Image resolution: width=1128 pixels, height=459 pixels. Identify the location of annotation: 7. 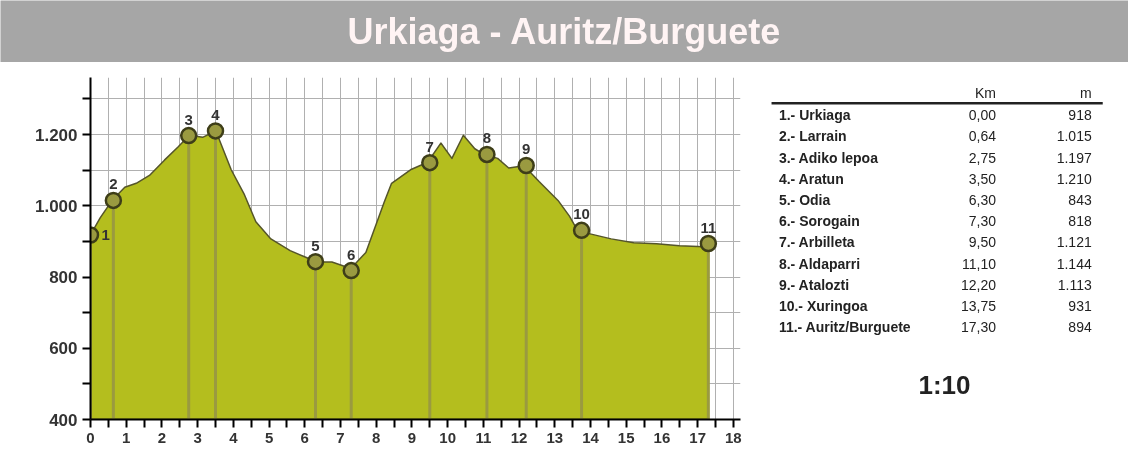
(429, 146).